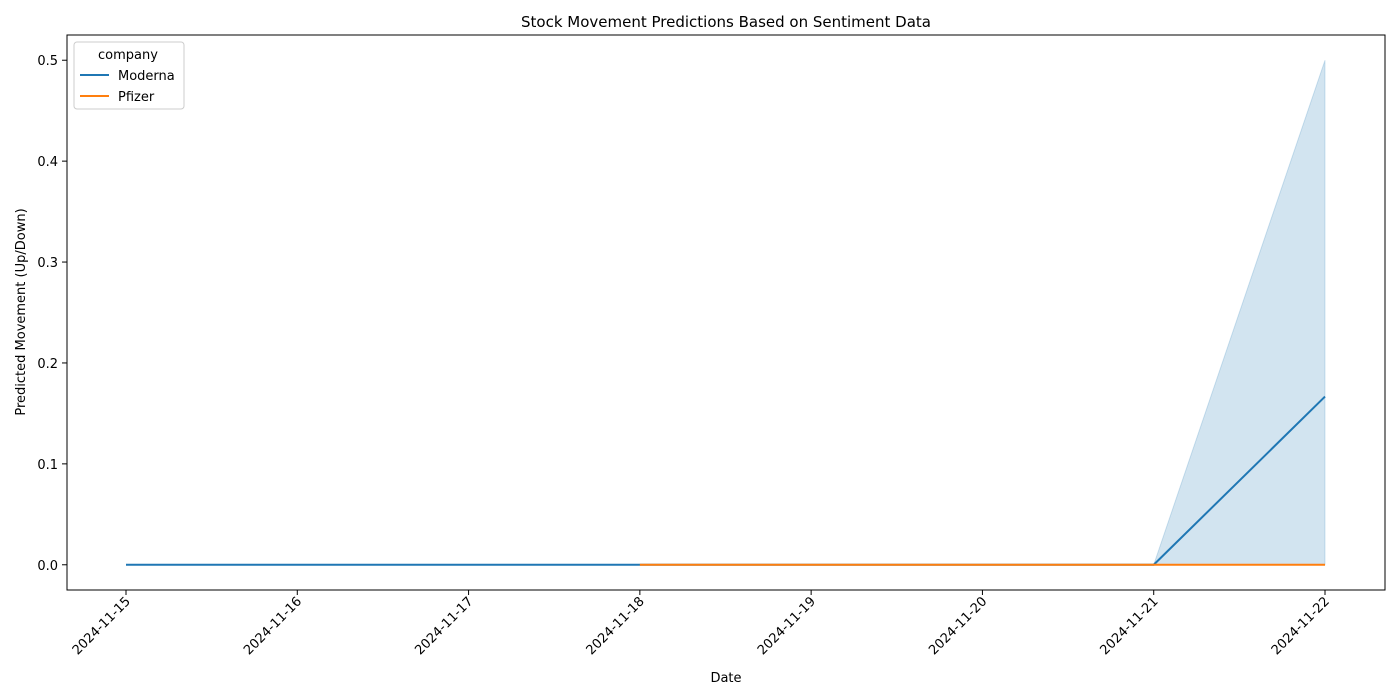  What do you see at coordinates (616, 626) in the screenshot?
I see `x-tick-label: 2024-11-18` at bounding box center [616, 626].